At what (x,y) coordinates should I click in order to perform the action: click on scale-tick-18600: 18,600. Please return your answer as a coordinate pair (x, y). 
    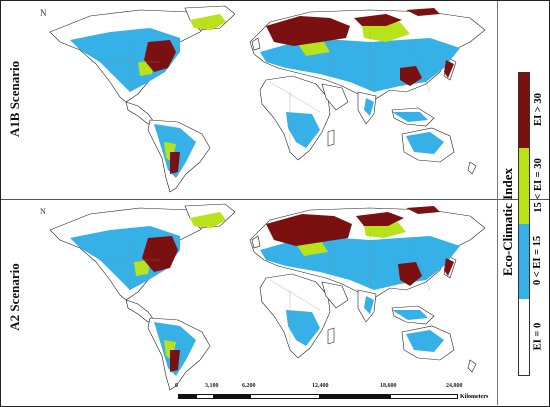
    Looking at the image, I should click on (388, 386).